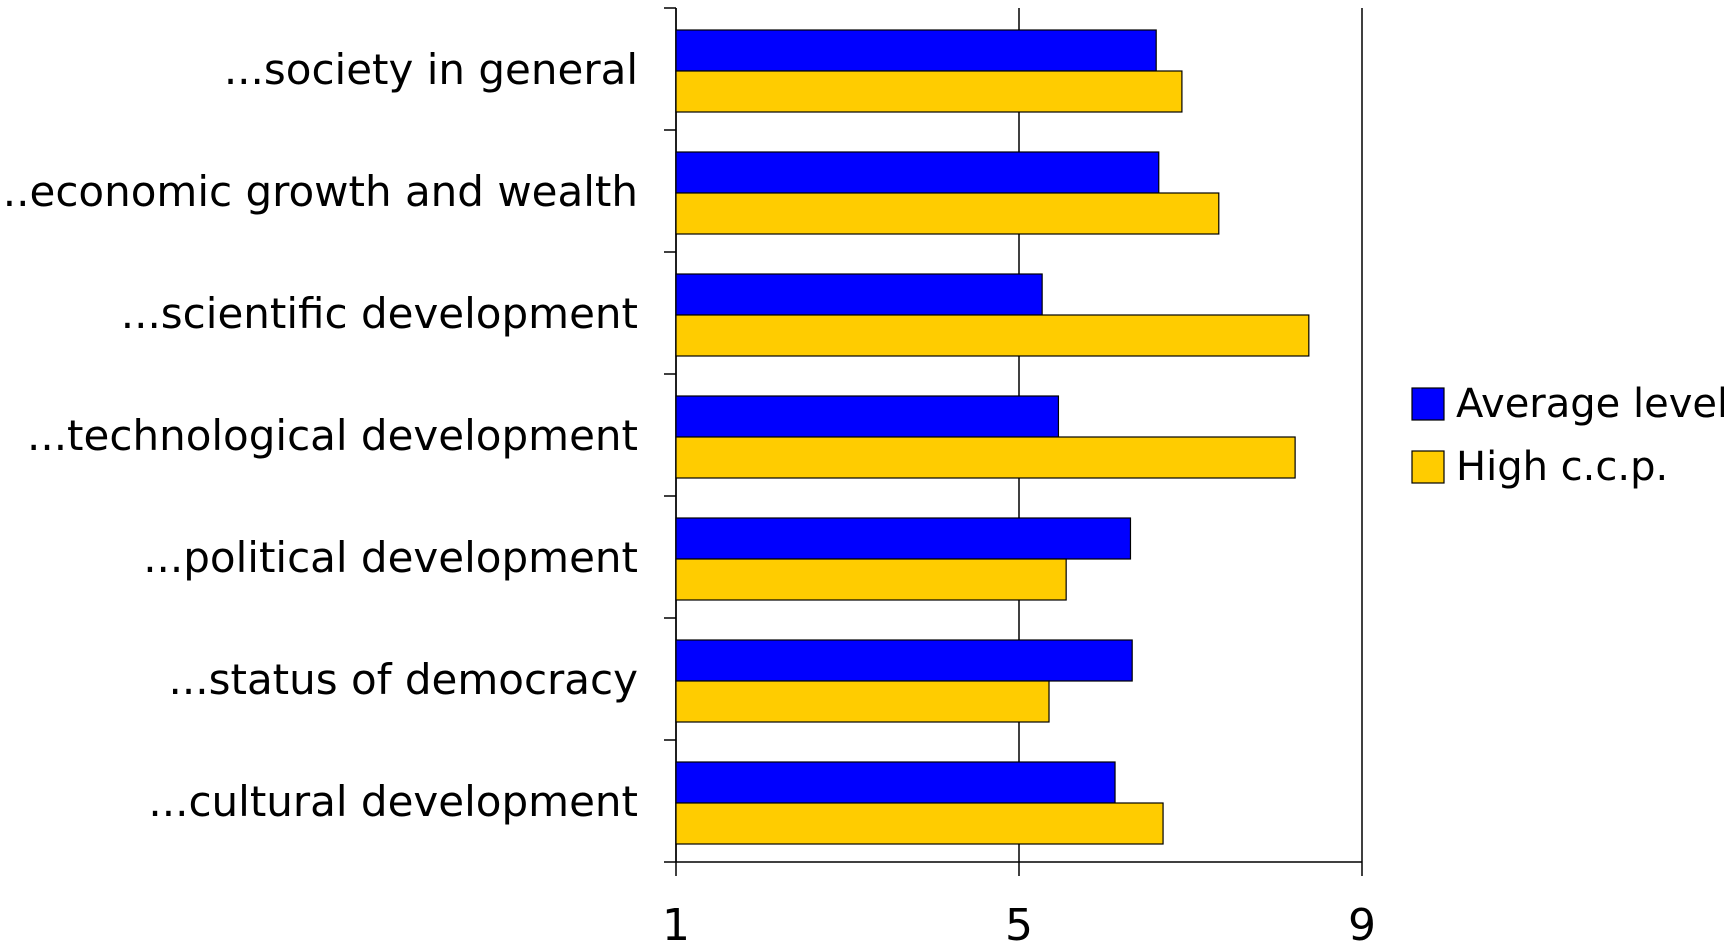 The width and height of the screenshot is (1724, 946). Describe the element at coordinates (1590, 404) in the screenshot. I see `legend-label-0: Average level` at that location.